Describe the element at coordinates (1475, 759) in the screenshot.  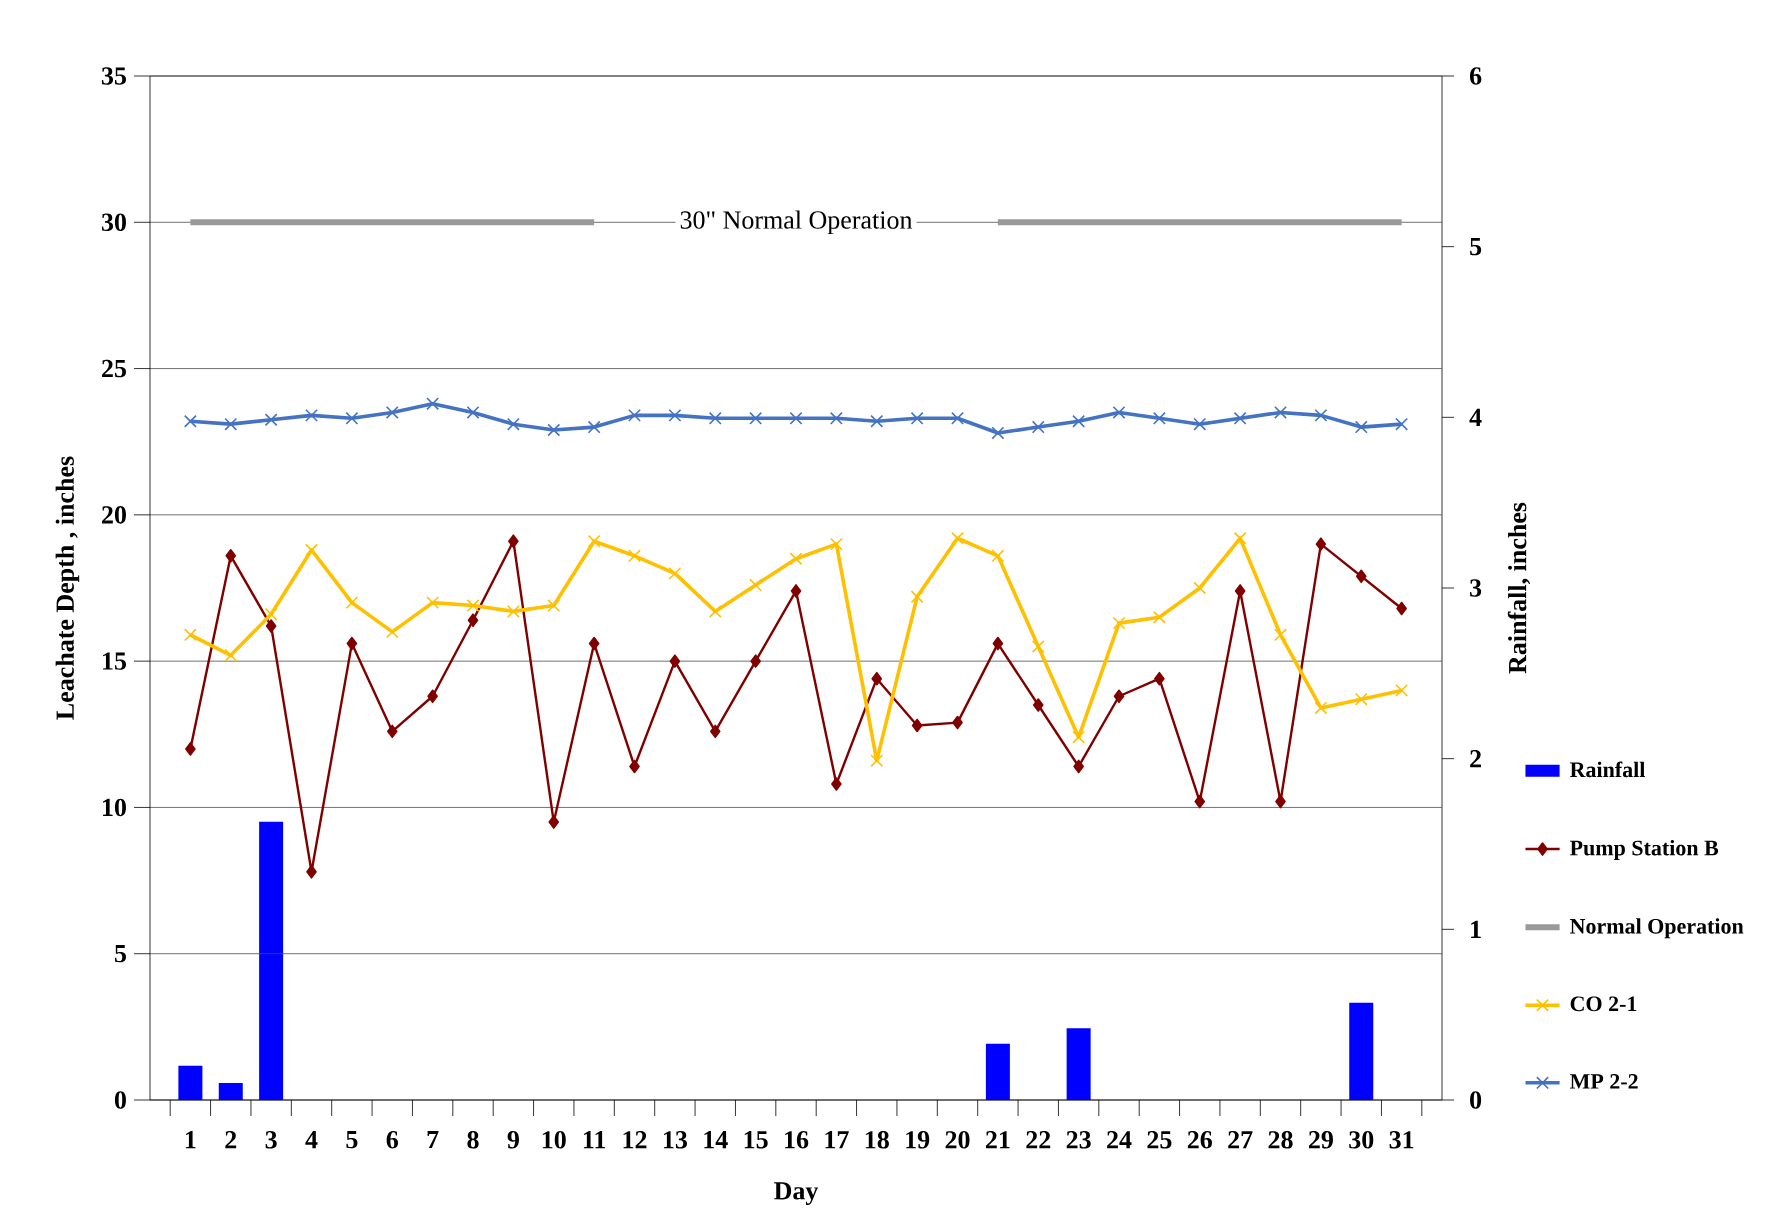
I see `y2-tick-label: 2` at that location.